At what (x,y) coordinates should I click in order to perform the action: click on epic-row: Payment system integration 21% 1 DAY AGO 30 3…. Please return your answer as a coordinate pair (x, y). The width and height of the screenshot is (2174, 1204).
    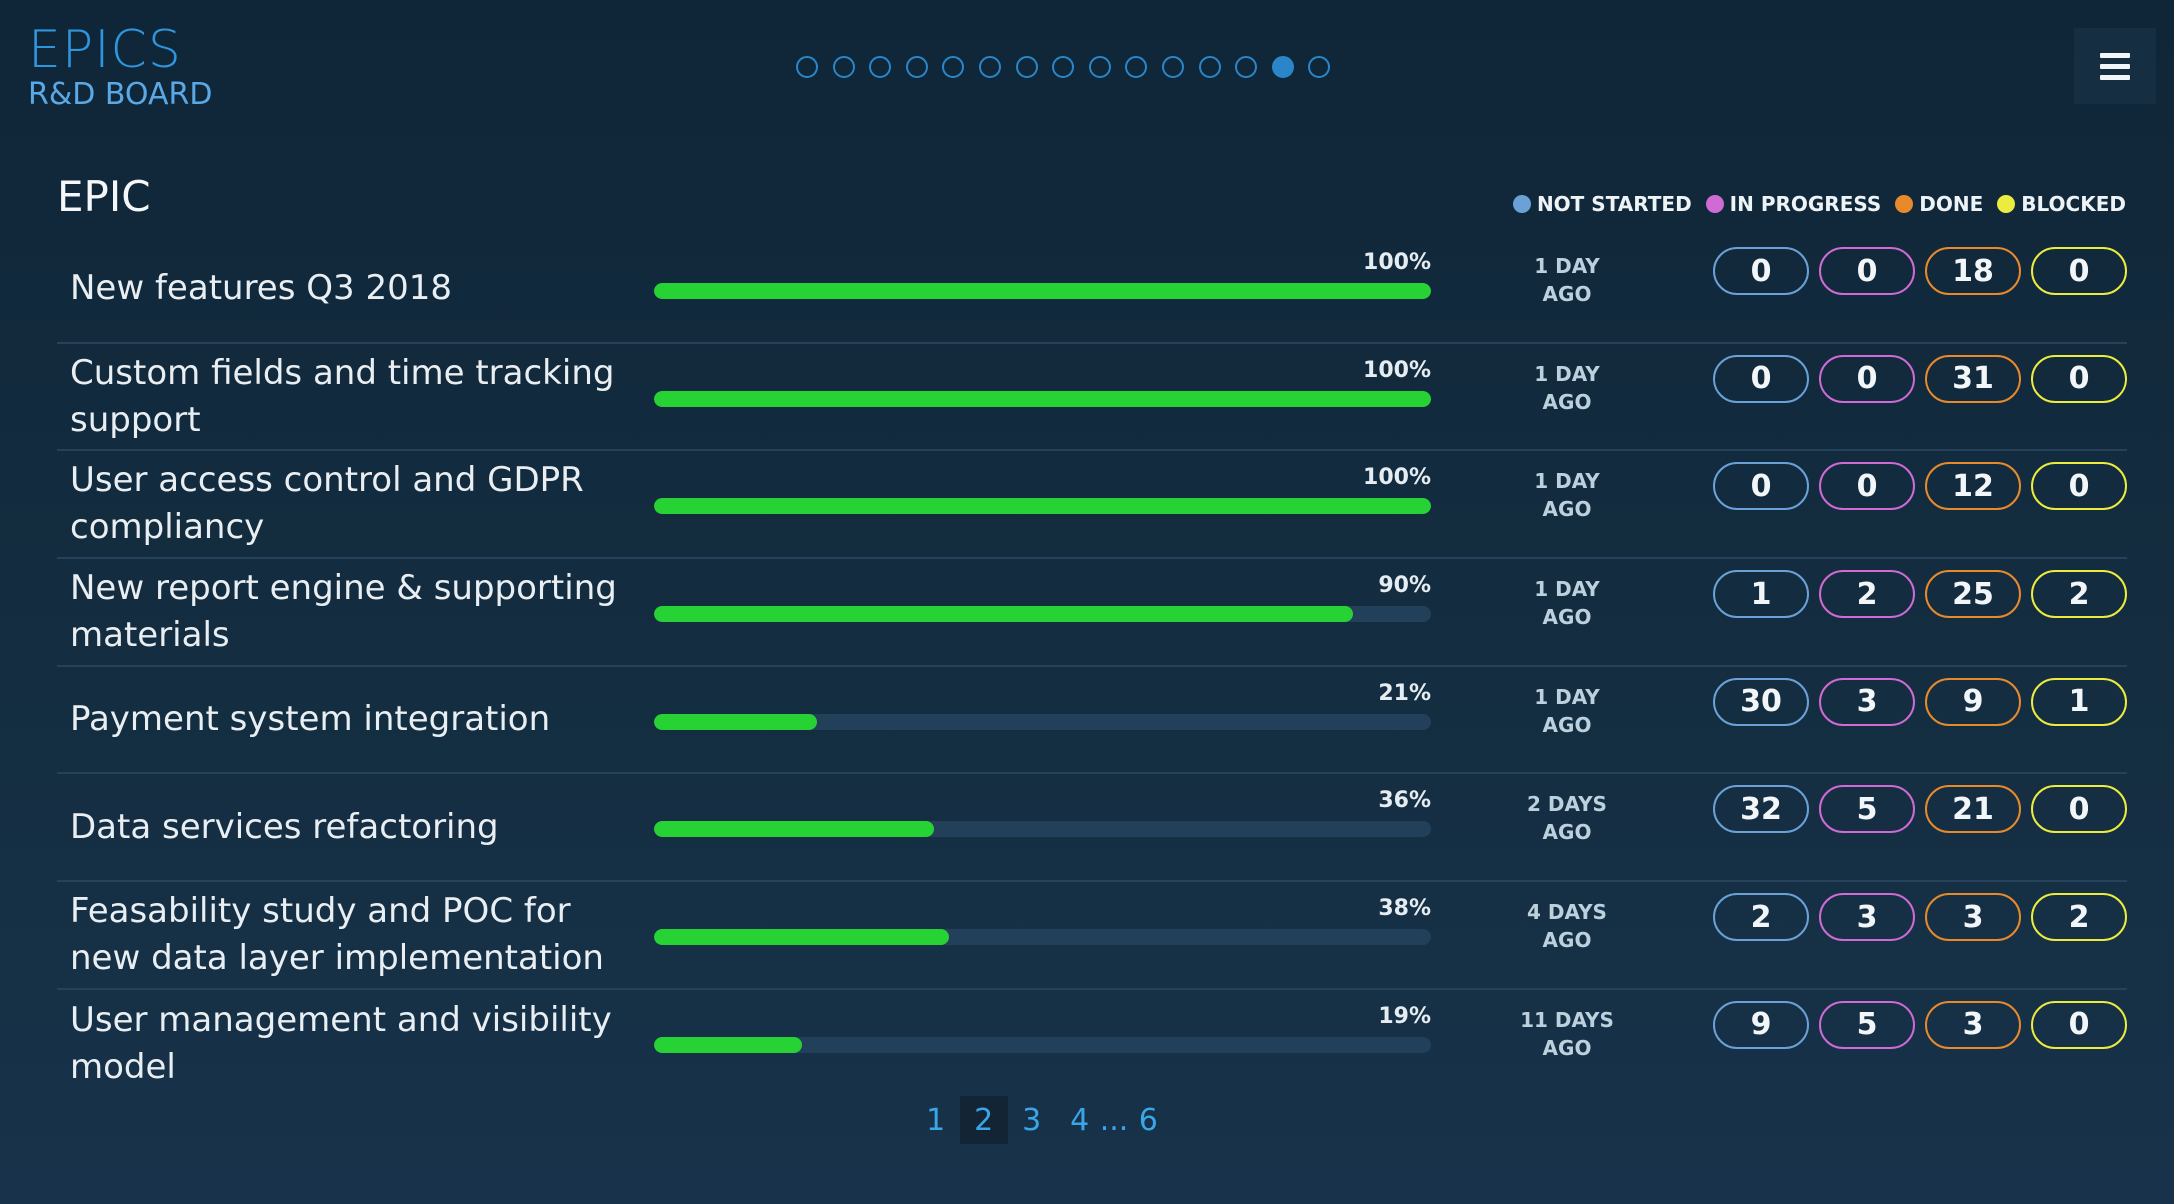
    Looking at the image, I should click on (1092, 721).